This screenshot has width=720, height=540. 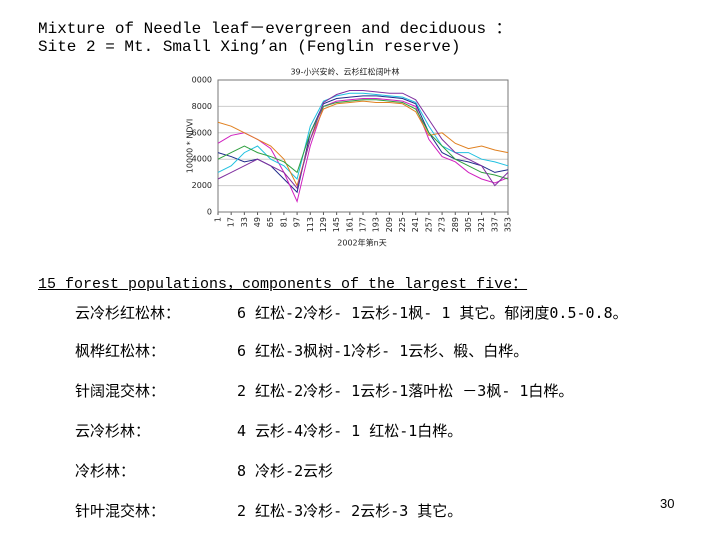 I want to click on x-tick-label: 113, so click(x=310, y=224).